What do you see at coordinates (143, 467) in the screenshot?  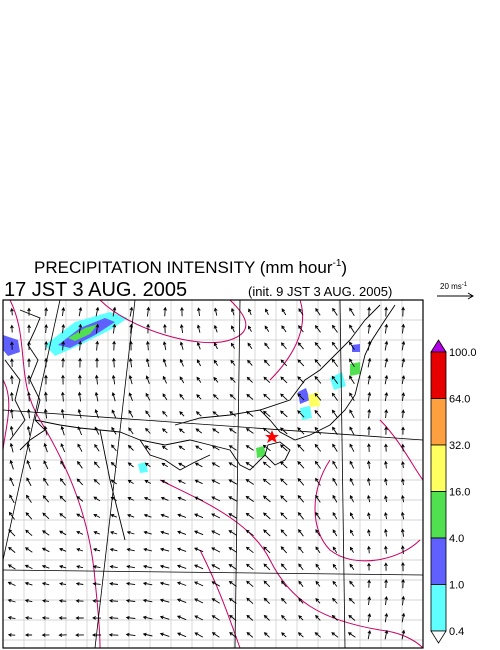 I see `precip-area` at bounding box center [143, 467].